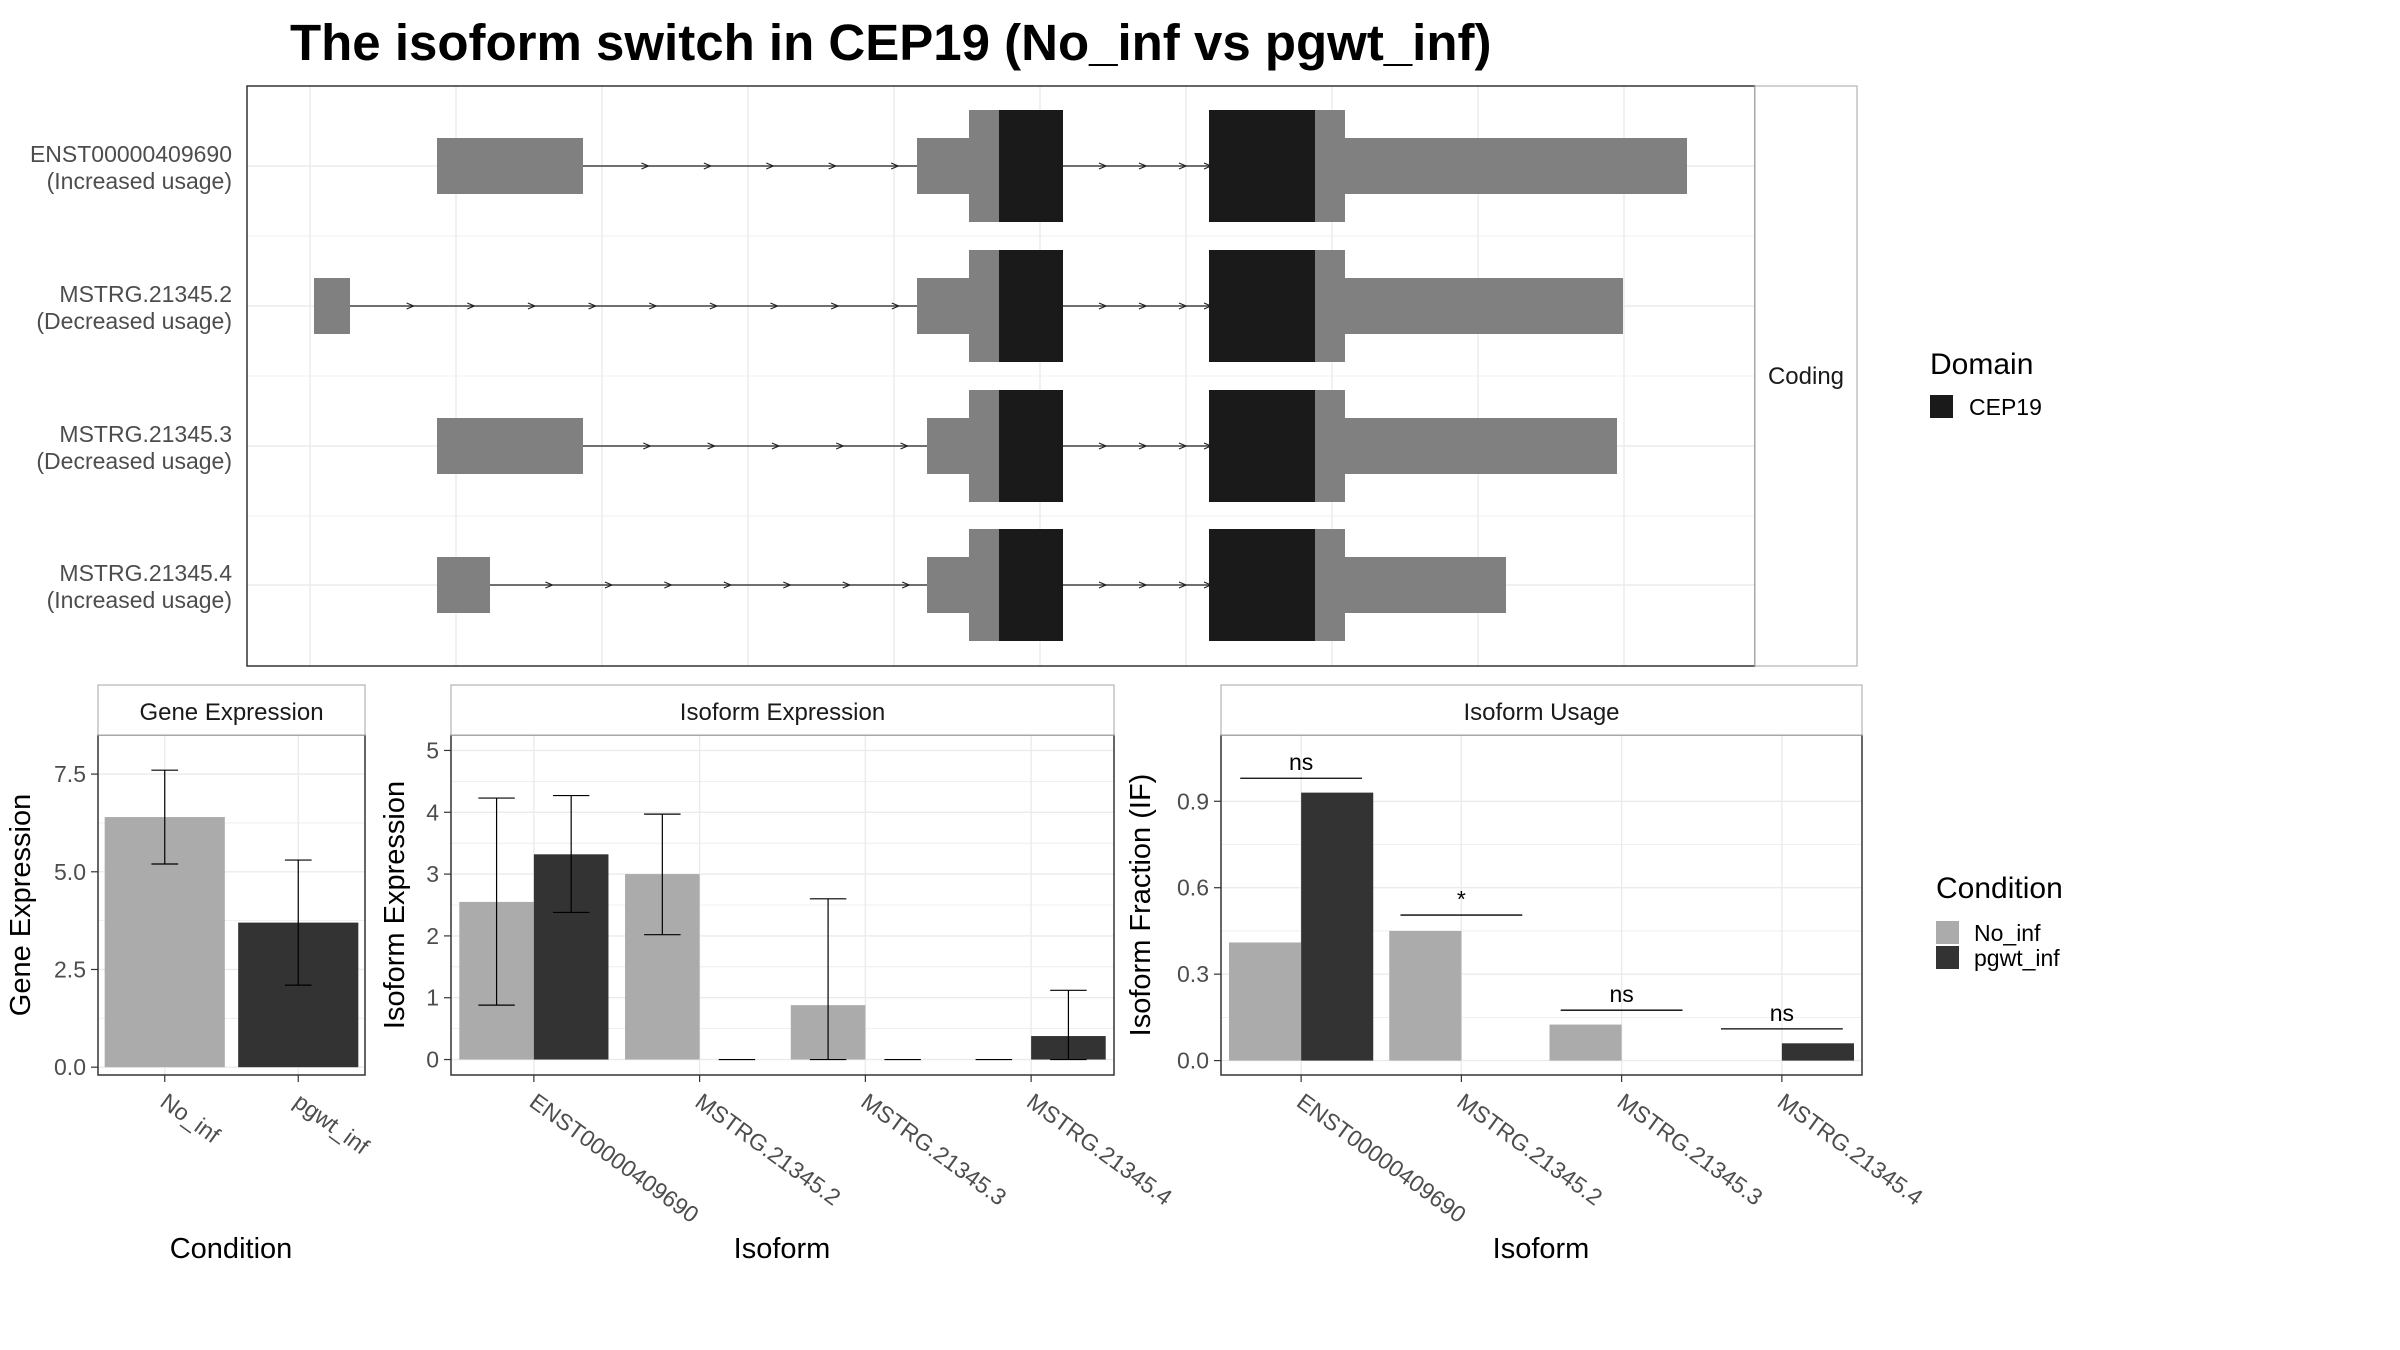  I want to click on transcript-label-mstrg-21345-4: MSTRG.21345.4, so click(145, 573).